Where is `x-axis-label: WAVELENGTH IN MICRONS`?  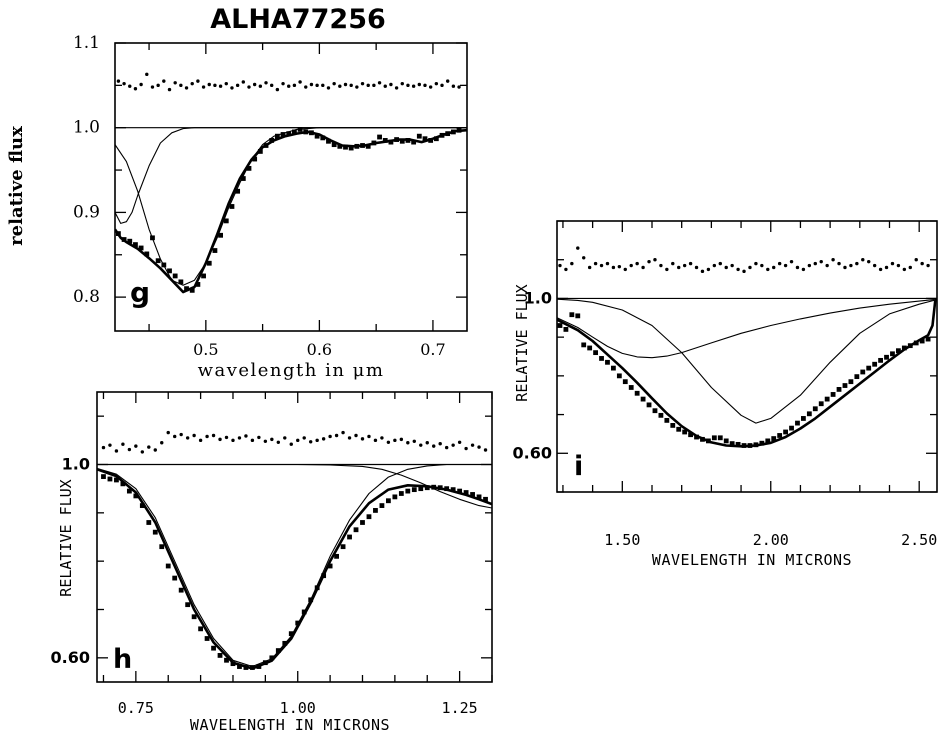 x-axis-label: WAVELENGTH IN MICRONS is located at coordinates (290, 725).